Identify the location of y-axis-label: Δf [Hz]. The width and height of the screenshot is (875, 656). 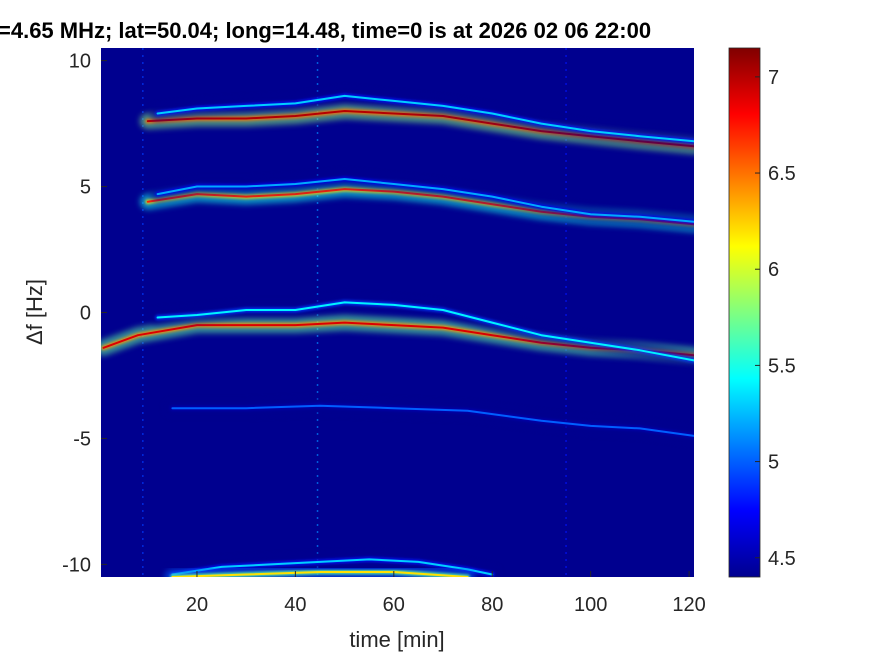
(34, 312).